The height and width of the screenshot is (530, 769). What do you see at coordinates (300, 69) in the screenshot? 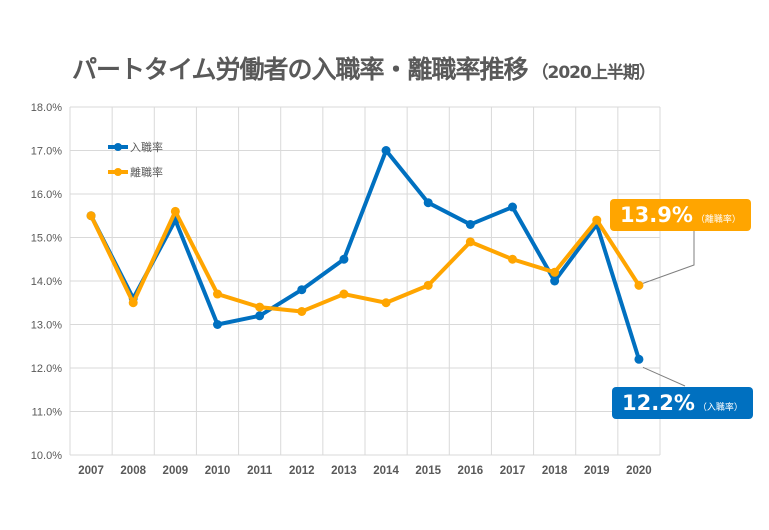
I see `title-main: パートタイム労働者の入職率・離職率推移` at bounding box center [300, 69].